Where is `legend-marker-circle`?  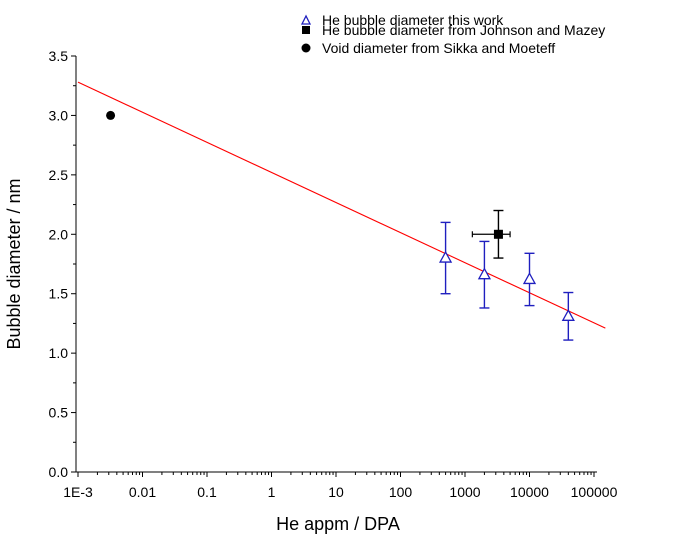 legend-marker-circle is located at coordinates (306, 48).